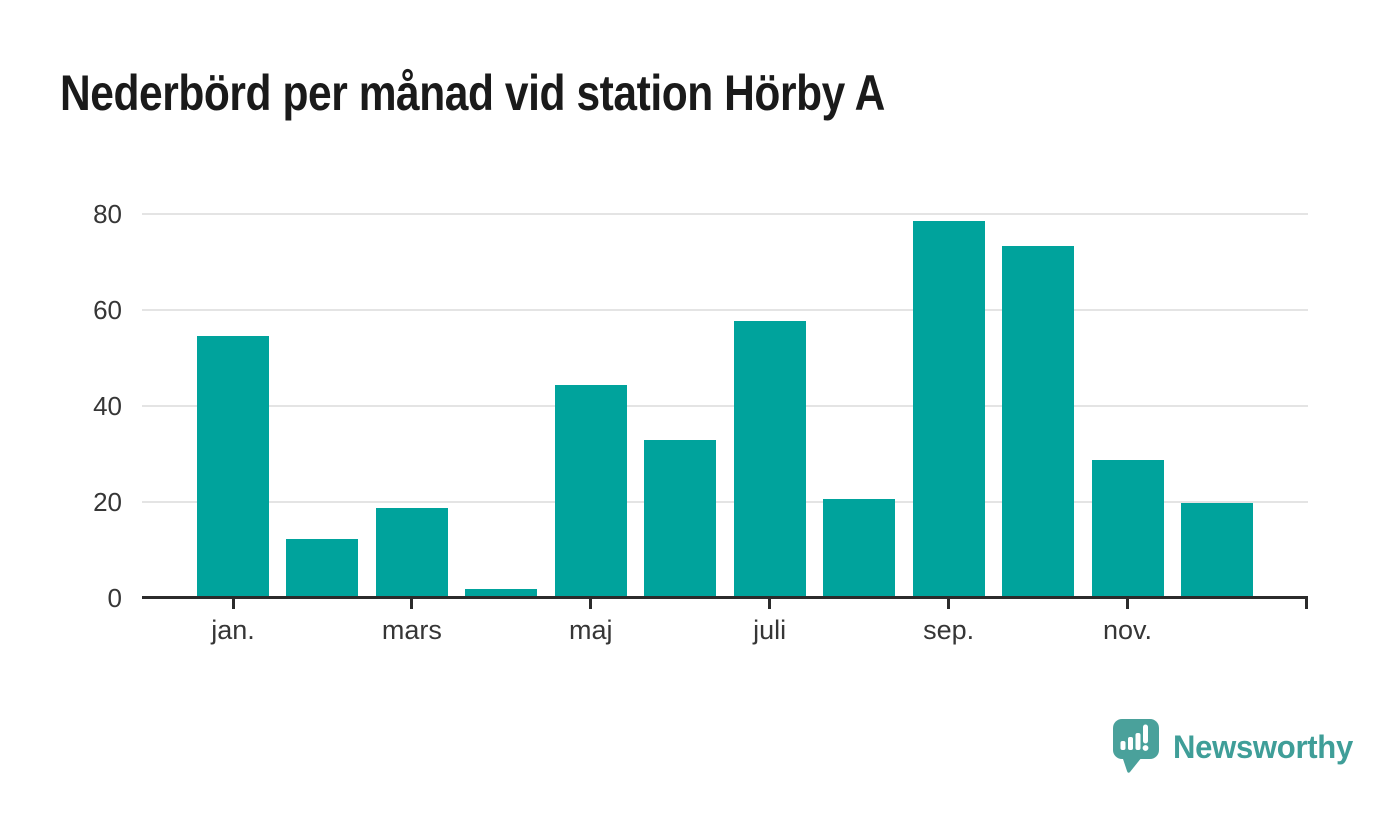  Describe the element at coordinates (770, 604) in the screenshot. I see `x-tick-juli` at that location.